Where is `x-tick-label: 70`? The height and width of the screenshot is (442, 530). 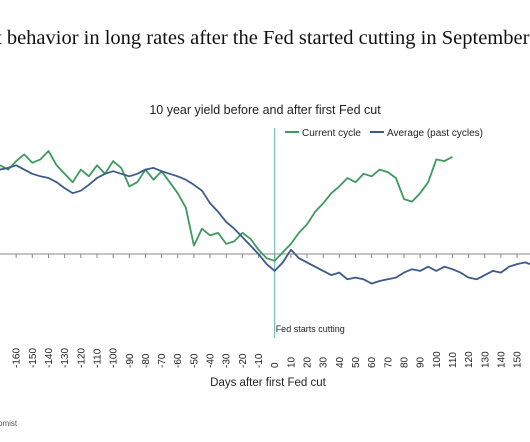
x-tick-label: 70 is located at coordinates (388, 362).